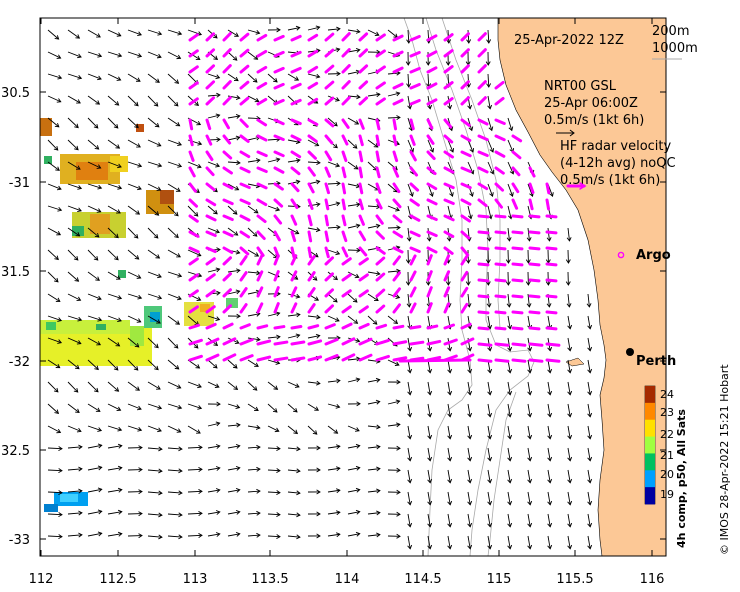  I want to click on x-tick-label: 115, so click(499, 579).